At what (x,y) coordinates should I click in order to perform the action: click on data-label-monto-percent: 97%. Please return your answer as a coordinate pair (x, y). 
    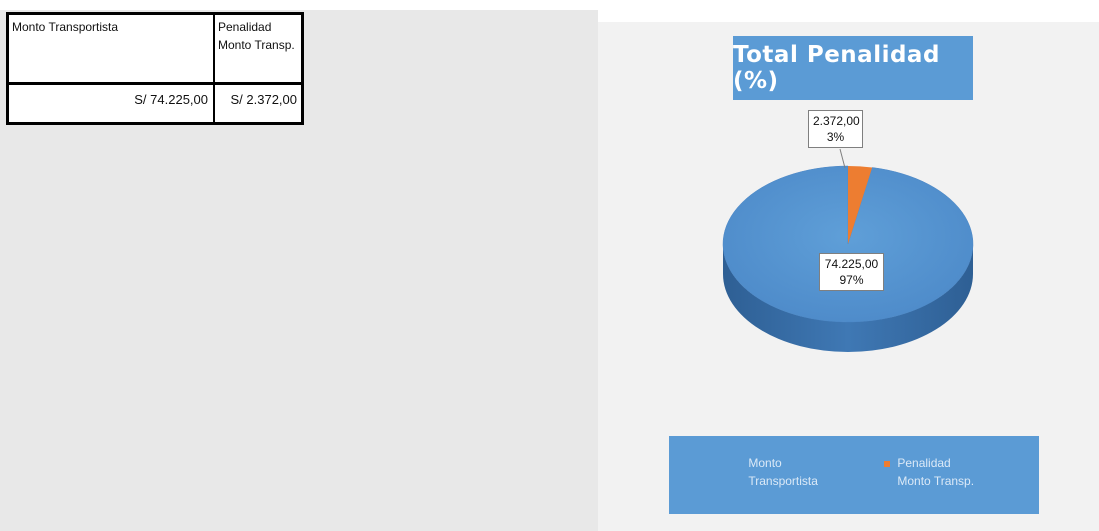
    Looking at the image, I should click on (851, 280).